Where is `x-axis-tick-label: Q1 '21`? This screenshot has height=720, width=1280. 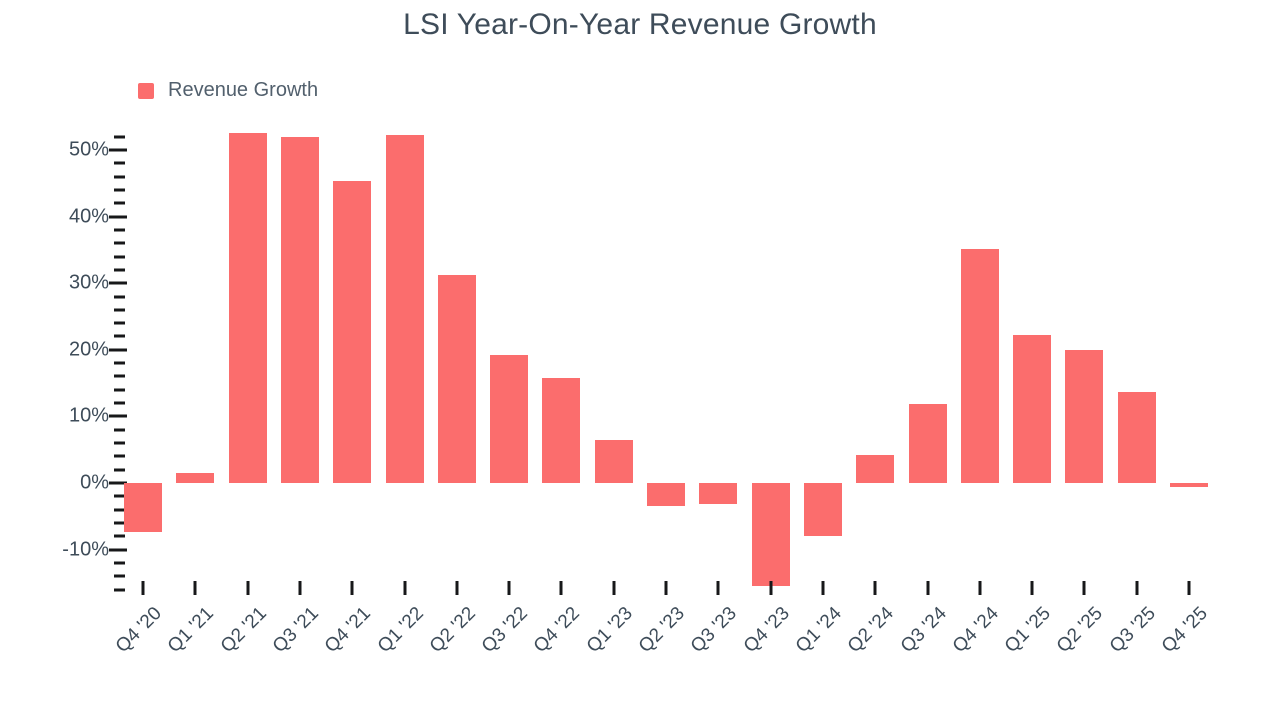
x-axis-tick-label: Q1 '21 is located at coordinates (191, 630).